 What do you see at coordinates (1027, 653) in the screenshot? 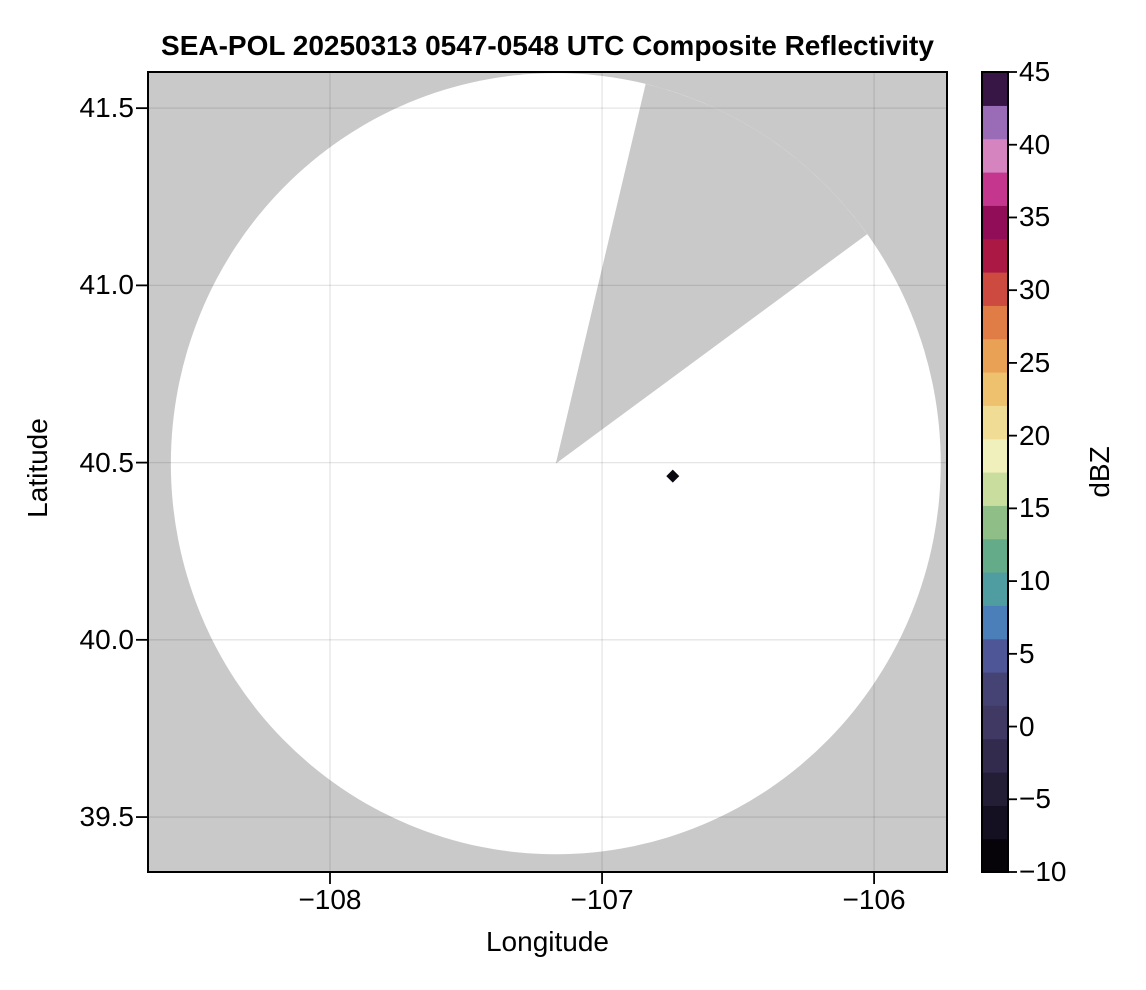
I see `colorbar-tick-label: 5` at bounding box center [1027, 653].